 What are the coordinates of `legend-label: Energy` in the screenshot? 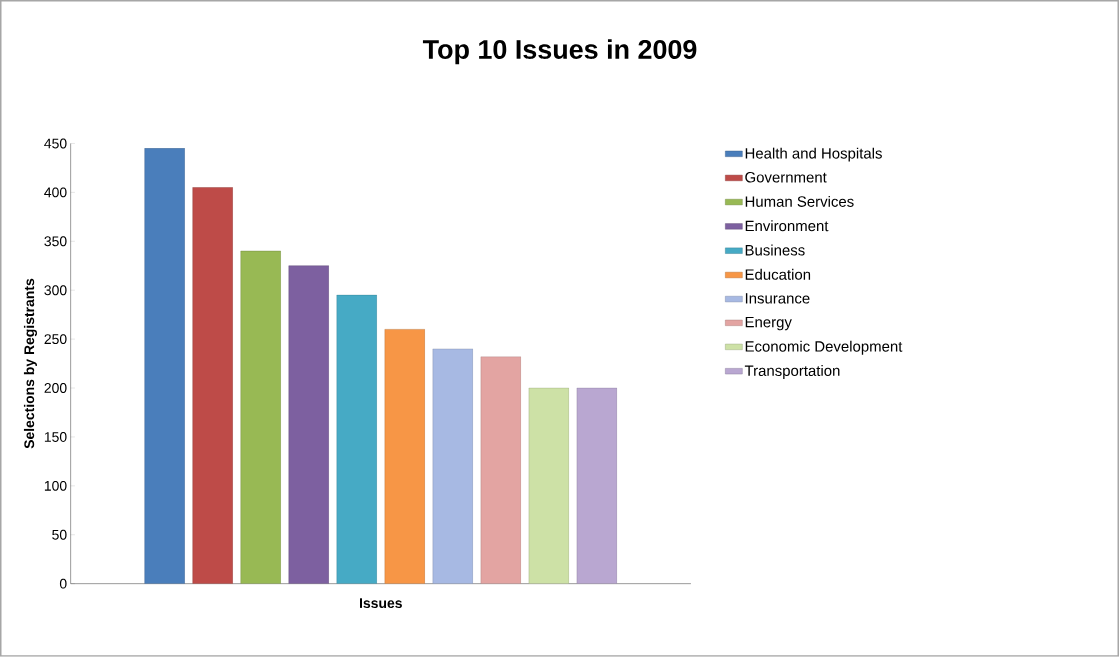 It's located at (768, 324).